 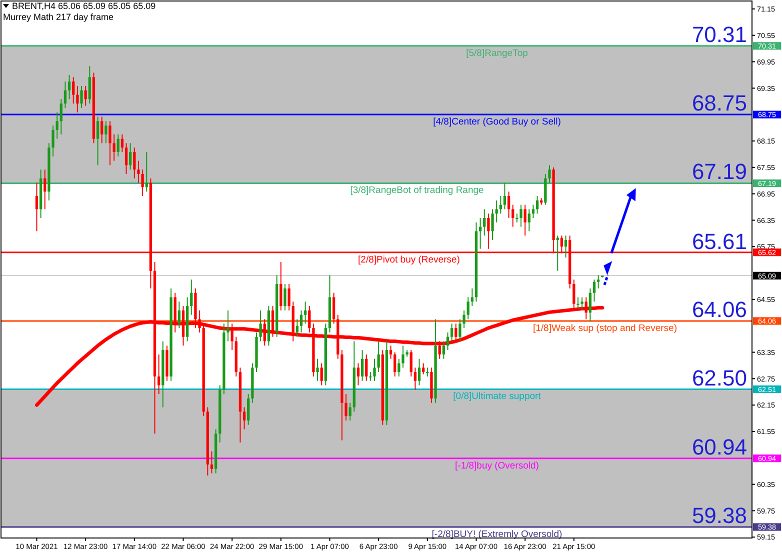 I want to click on text: Murrey Math 217 day frame, so click(x=58, y=17).